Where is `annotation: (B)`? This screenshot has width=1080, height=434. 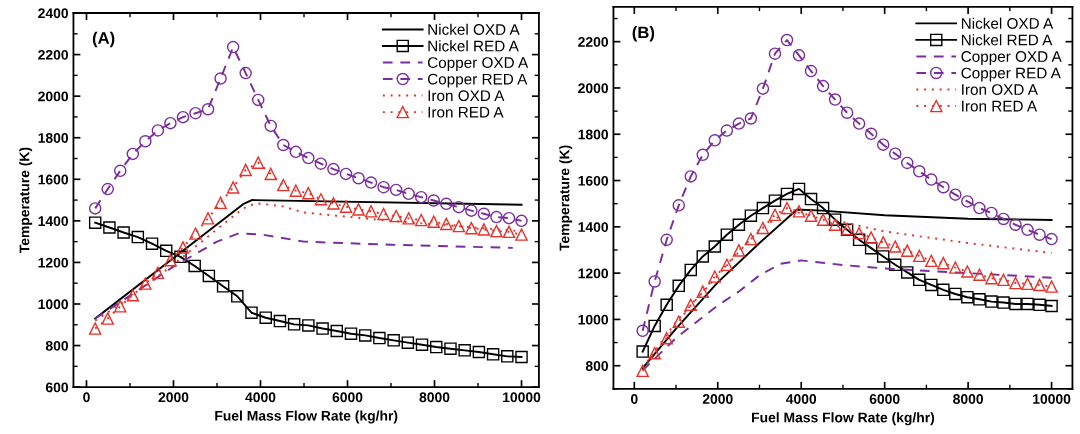
annotation: (B) is located at coordinates (643, 34).